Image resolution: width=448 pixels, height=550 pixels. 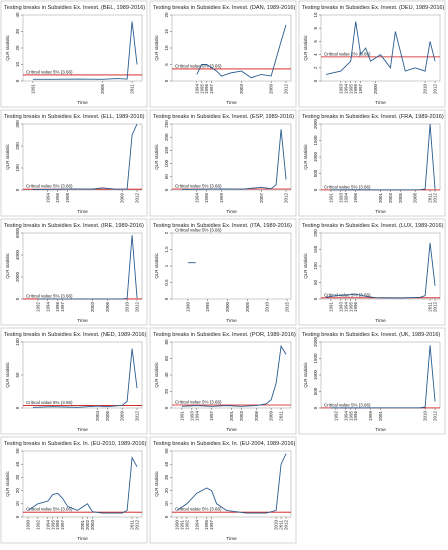 I want to click on y-tick-label: 2, so click(x=315, y=67).